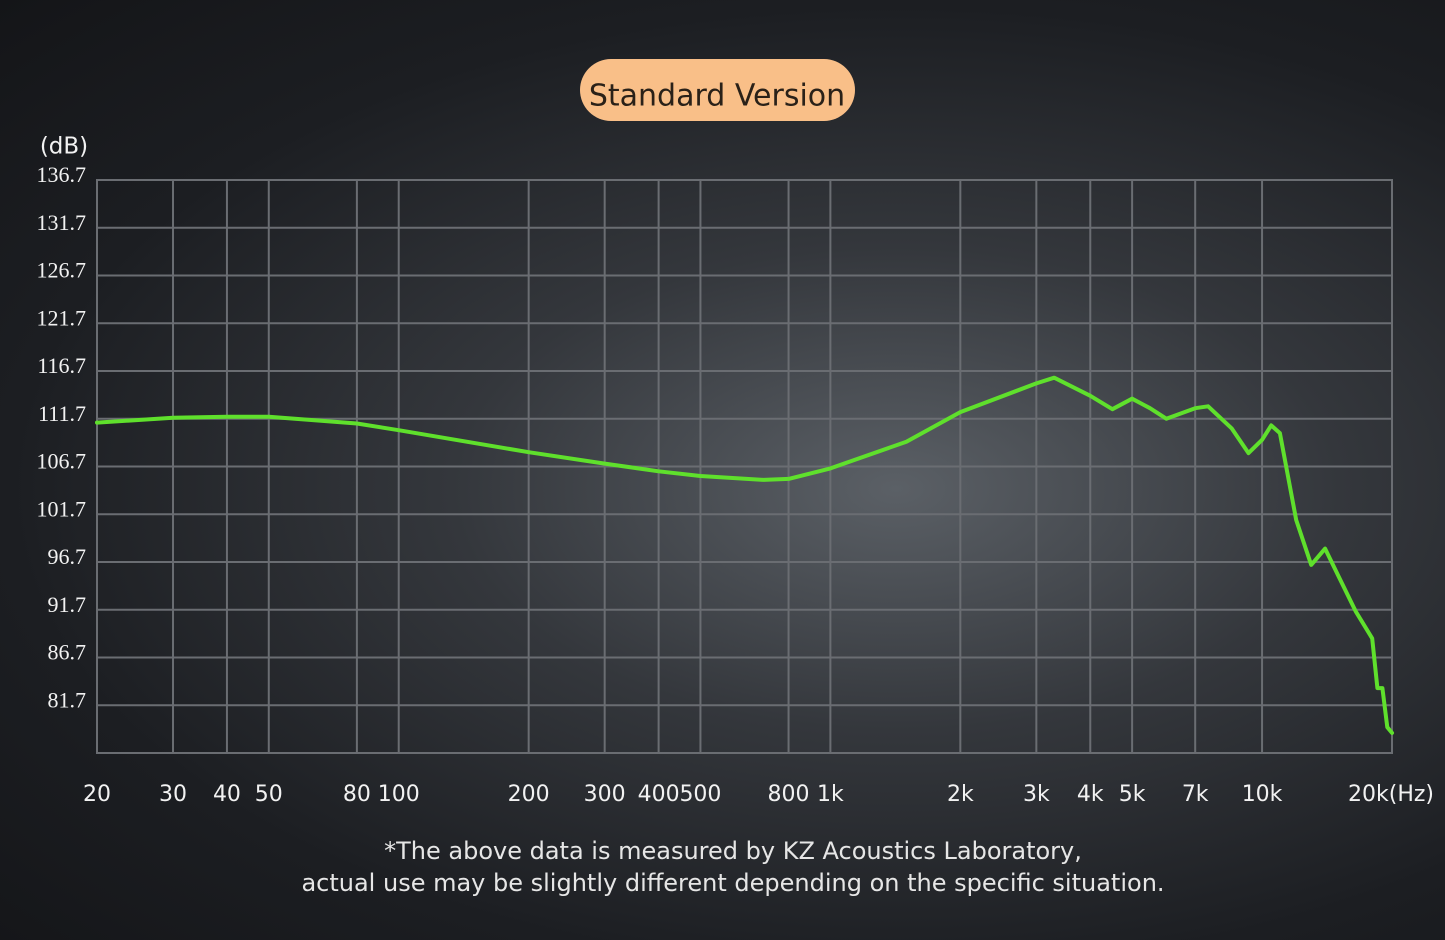  Describe the element at coordinates (830, 794) in the screenshot. I see `x-tick-label: 1k` at that location.